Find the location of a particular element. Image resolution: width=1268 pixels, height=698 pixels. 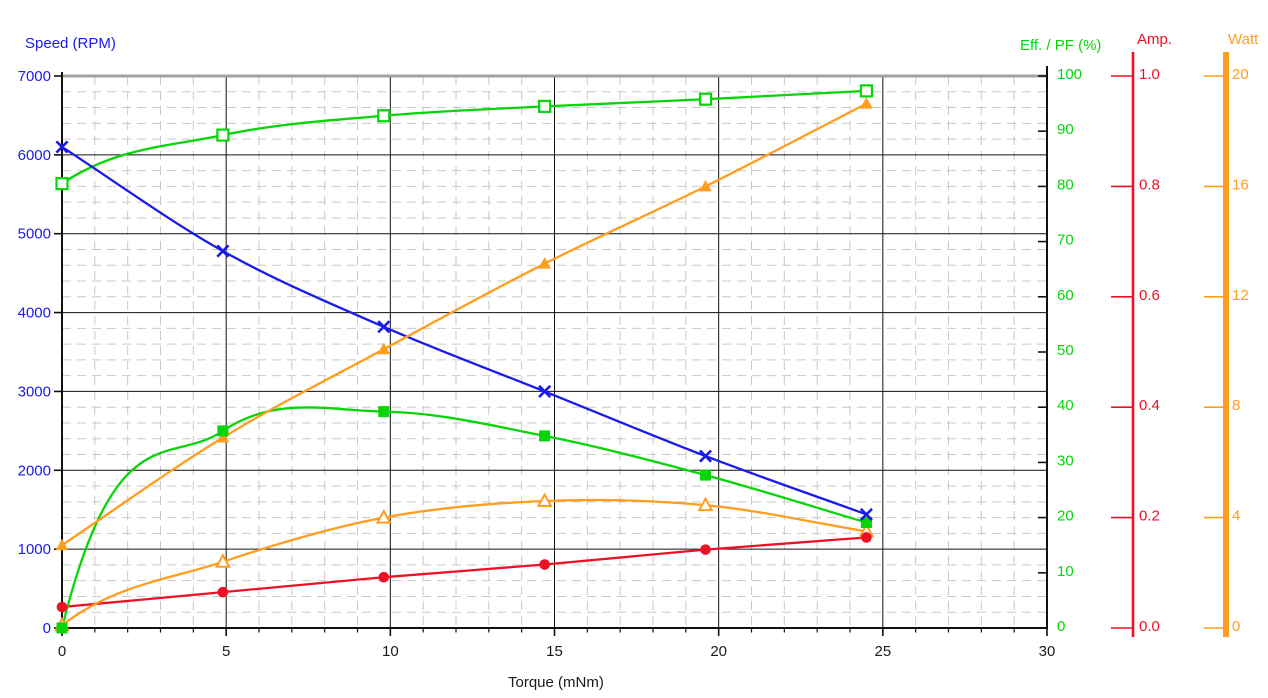

watt-axis: 20 16 12 8 4 0 is located at coordinates (1226, 344).